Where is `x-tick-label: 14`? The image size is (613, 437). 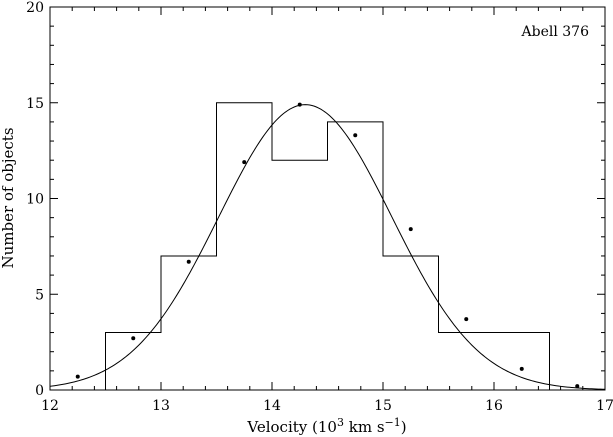
x-tick-label: 14 is located at coordinates (272, 406).